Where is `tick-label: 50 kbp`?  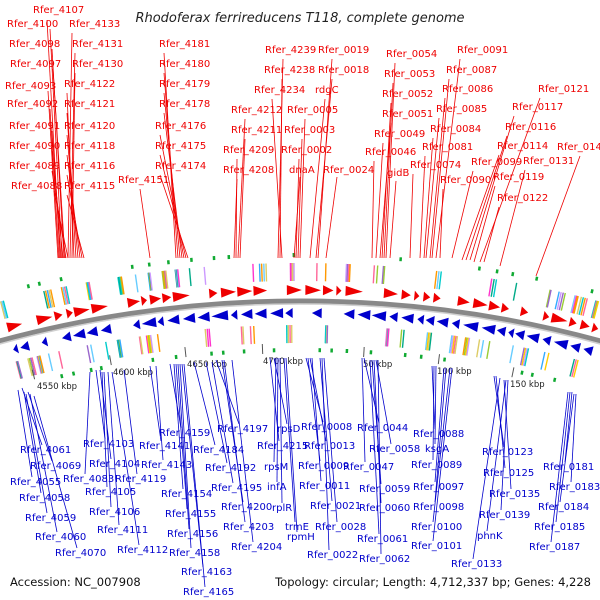 tick-label: 50 kbp is located at coordinates (377, 365).